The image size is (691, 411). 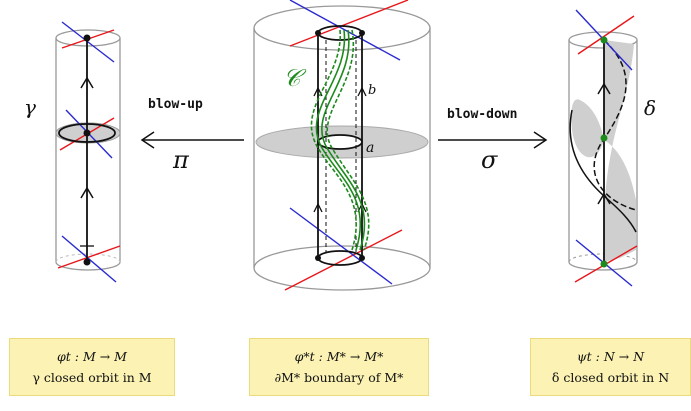 What do you see at coordinates (610, 367) in the screenshot?
I see `caption-right: ψt : N → N δ closed orbit in N` at bounding box center [610, 367].